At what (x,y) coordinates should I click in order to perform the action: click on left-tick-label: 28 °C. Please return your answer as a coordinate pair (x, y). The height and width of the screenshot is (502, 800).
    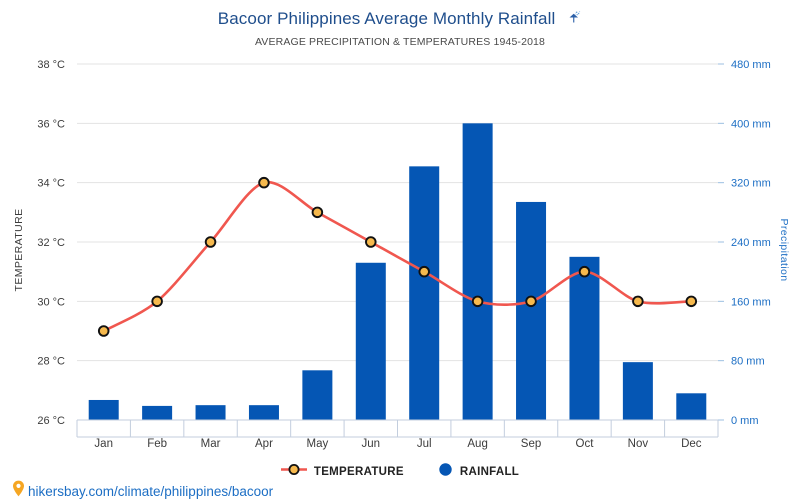
    Looking at the image, I should click on (51, 362).